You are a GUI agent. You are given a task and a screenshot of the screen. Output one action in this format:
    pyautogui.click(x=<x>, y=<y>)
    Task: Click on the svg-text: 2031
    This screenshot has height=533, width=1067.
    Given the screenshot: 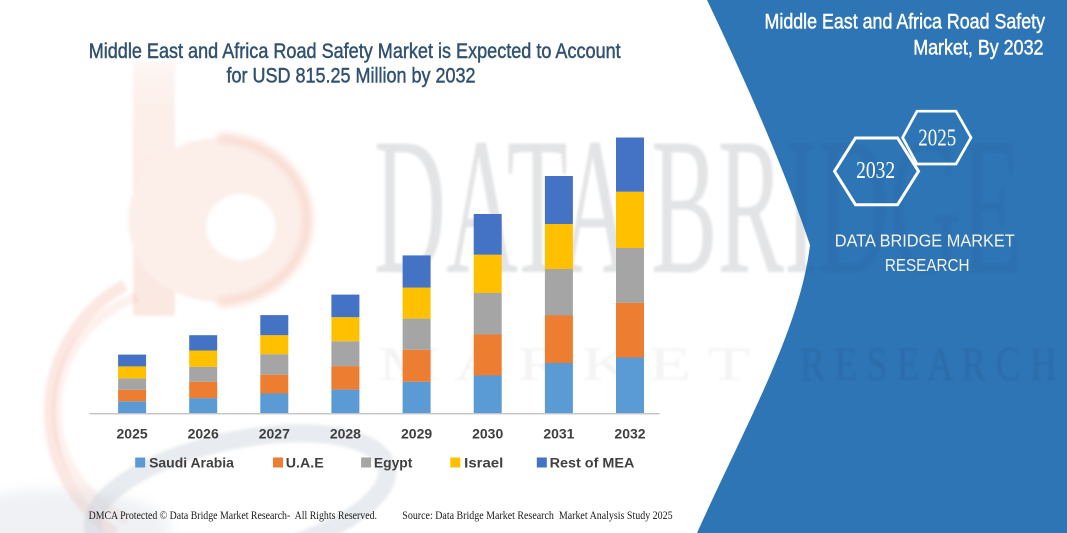 What is the action you would take?
    pyautogui.click(x=558, y=434)
    